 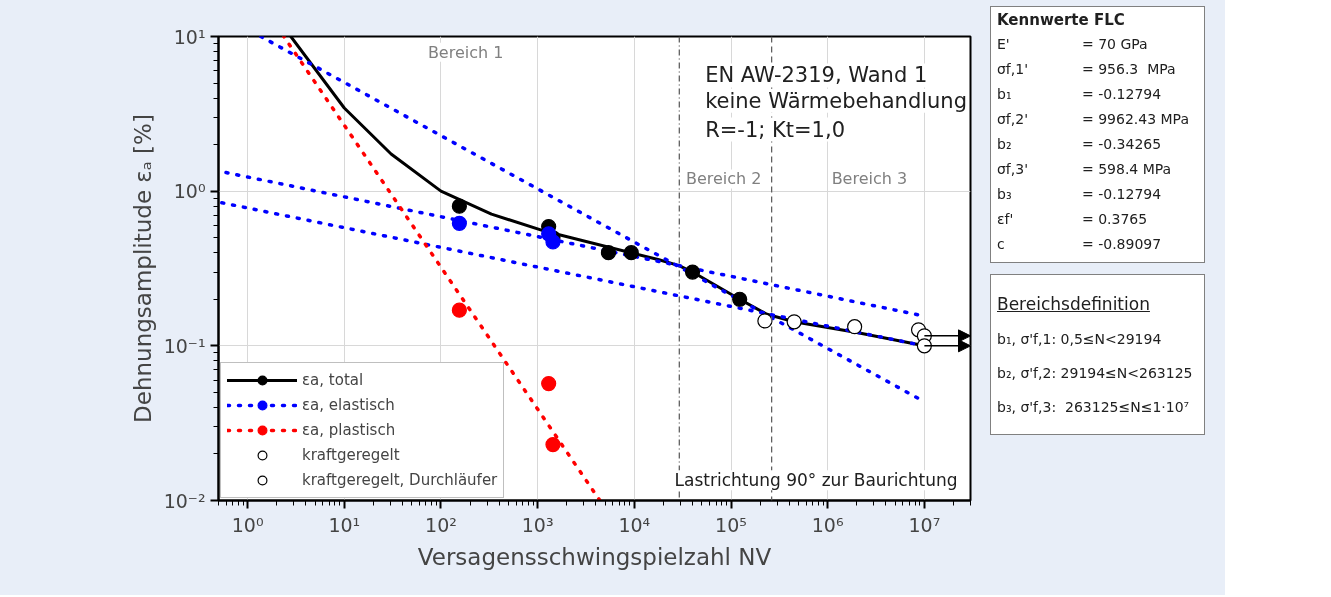 I want to click on x-tick-label: 10⁰, so click(x=247, y=524).